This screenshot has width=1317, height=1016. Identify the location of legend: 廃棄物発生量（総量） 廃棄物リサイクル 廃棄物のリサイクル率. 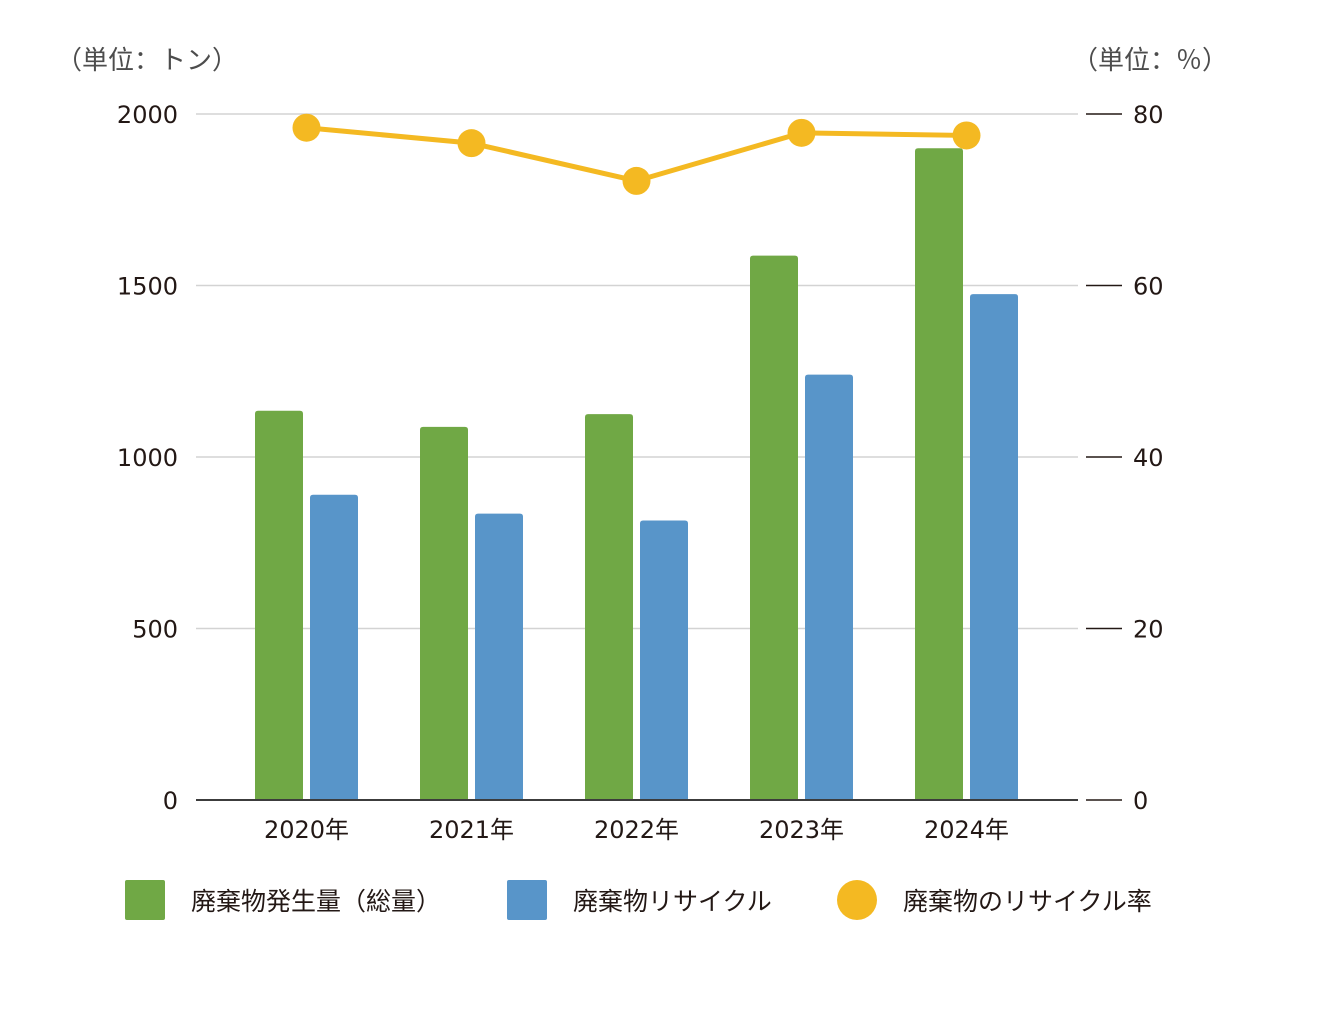
(658, 900).